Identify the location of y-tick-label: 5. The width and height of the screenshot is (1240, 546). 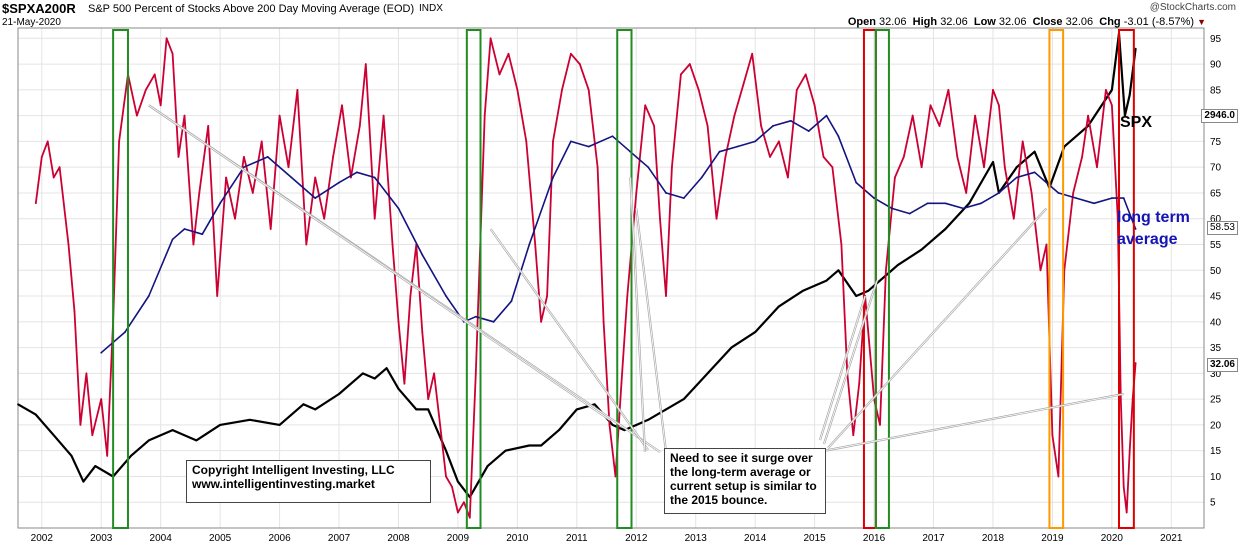
(1213, 503).